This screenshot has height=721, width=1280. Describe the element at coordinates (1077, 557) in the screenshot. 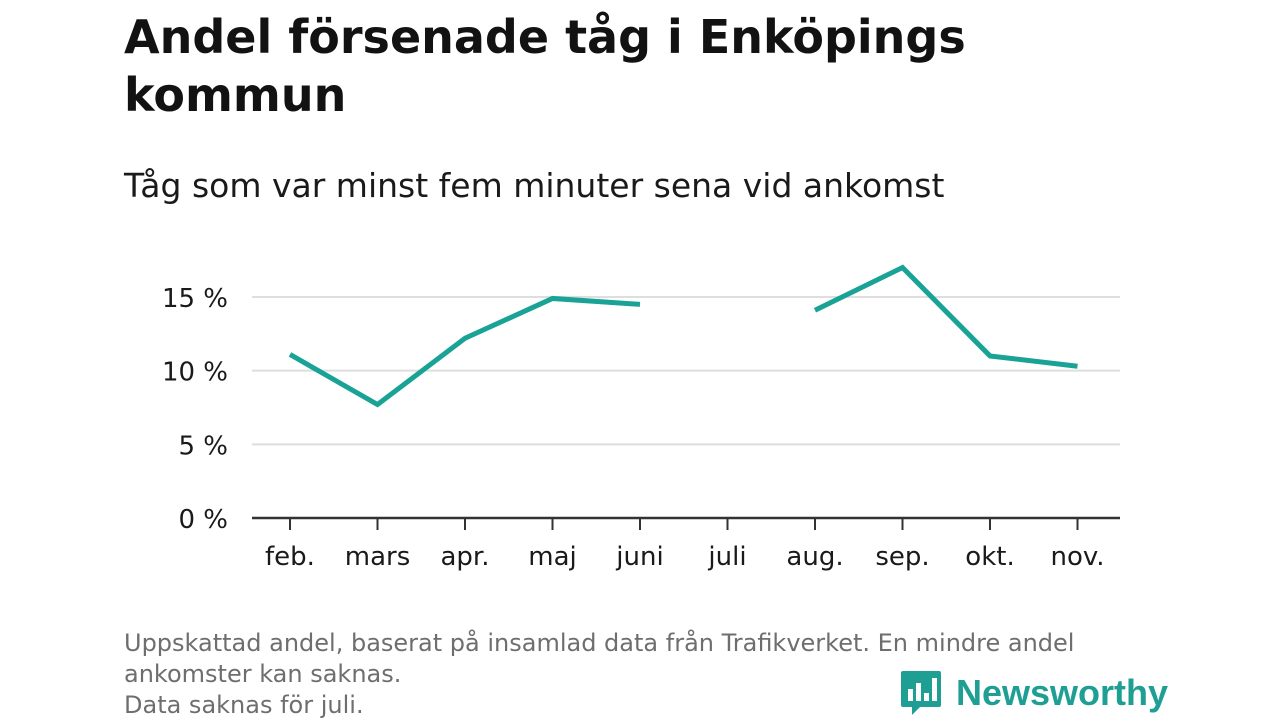

I see `x-tick-label: nov.` at that location.